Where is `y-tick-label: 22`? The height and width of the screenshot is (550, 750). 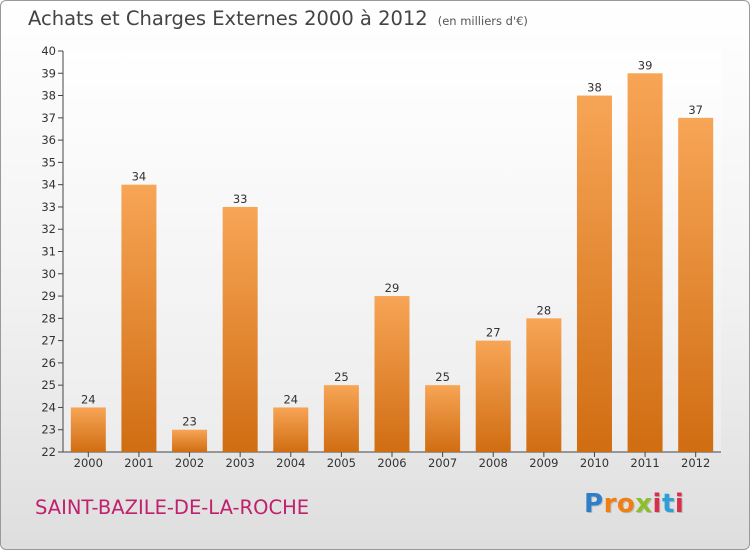
y-tick-label: 22 is located at coordinates (48, 452).